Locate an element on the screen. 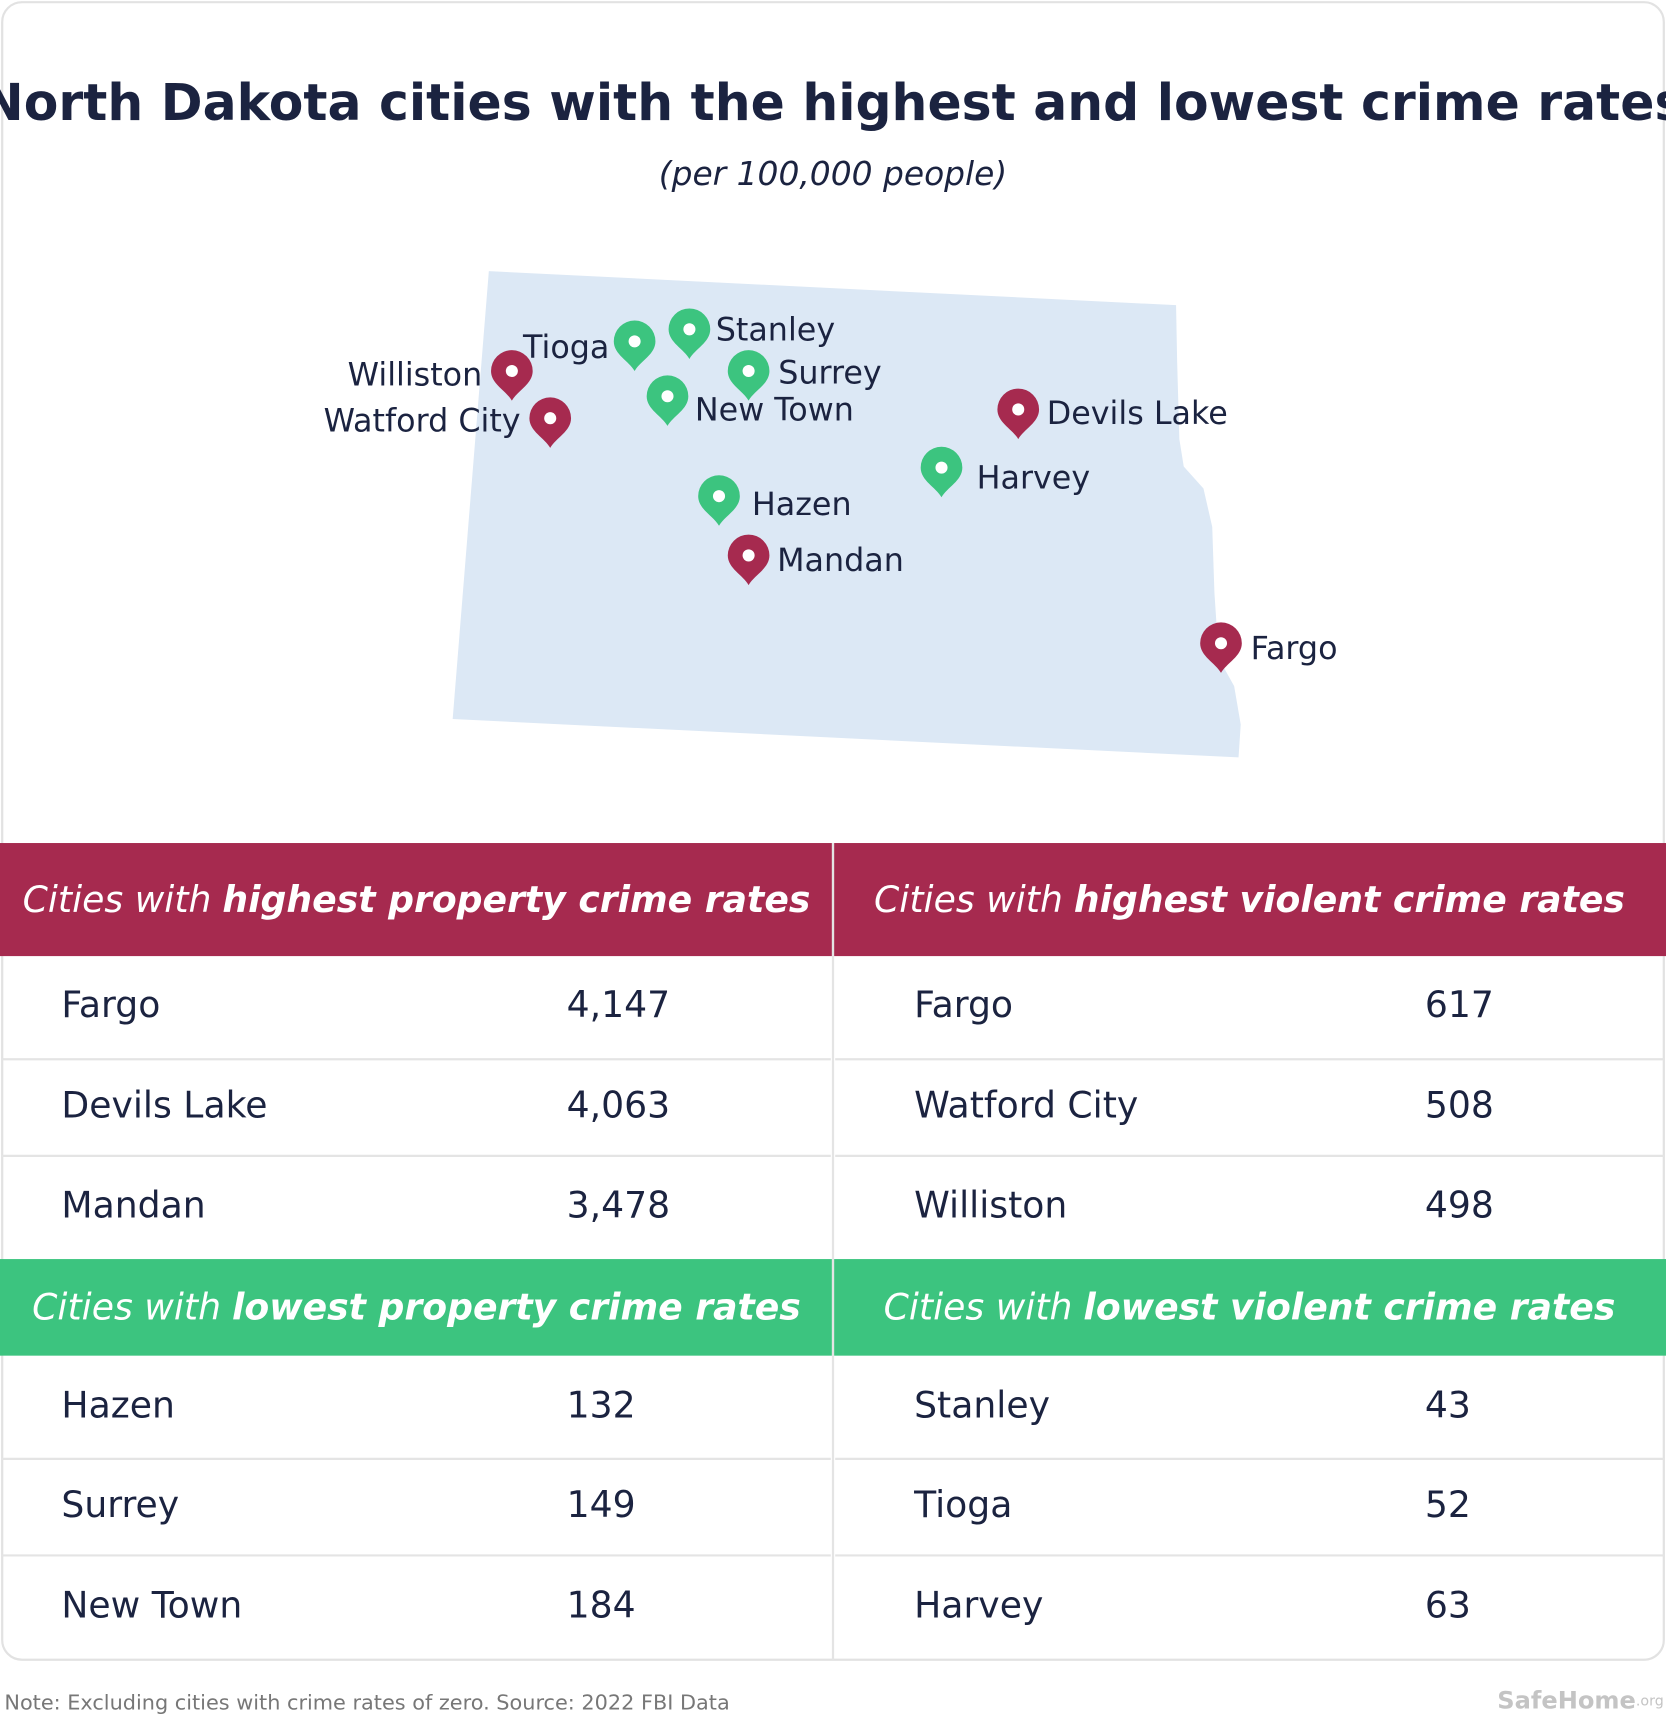  table-header: Cities with highest violent crime rates is located at coordinates (1249, 899).